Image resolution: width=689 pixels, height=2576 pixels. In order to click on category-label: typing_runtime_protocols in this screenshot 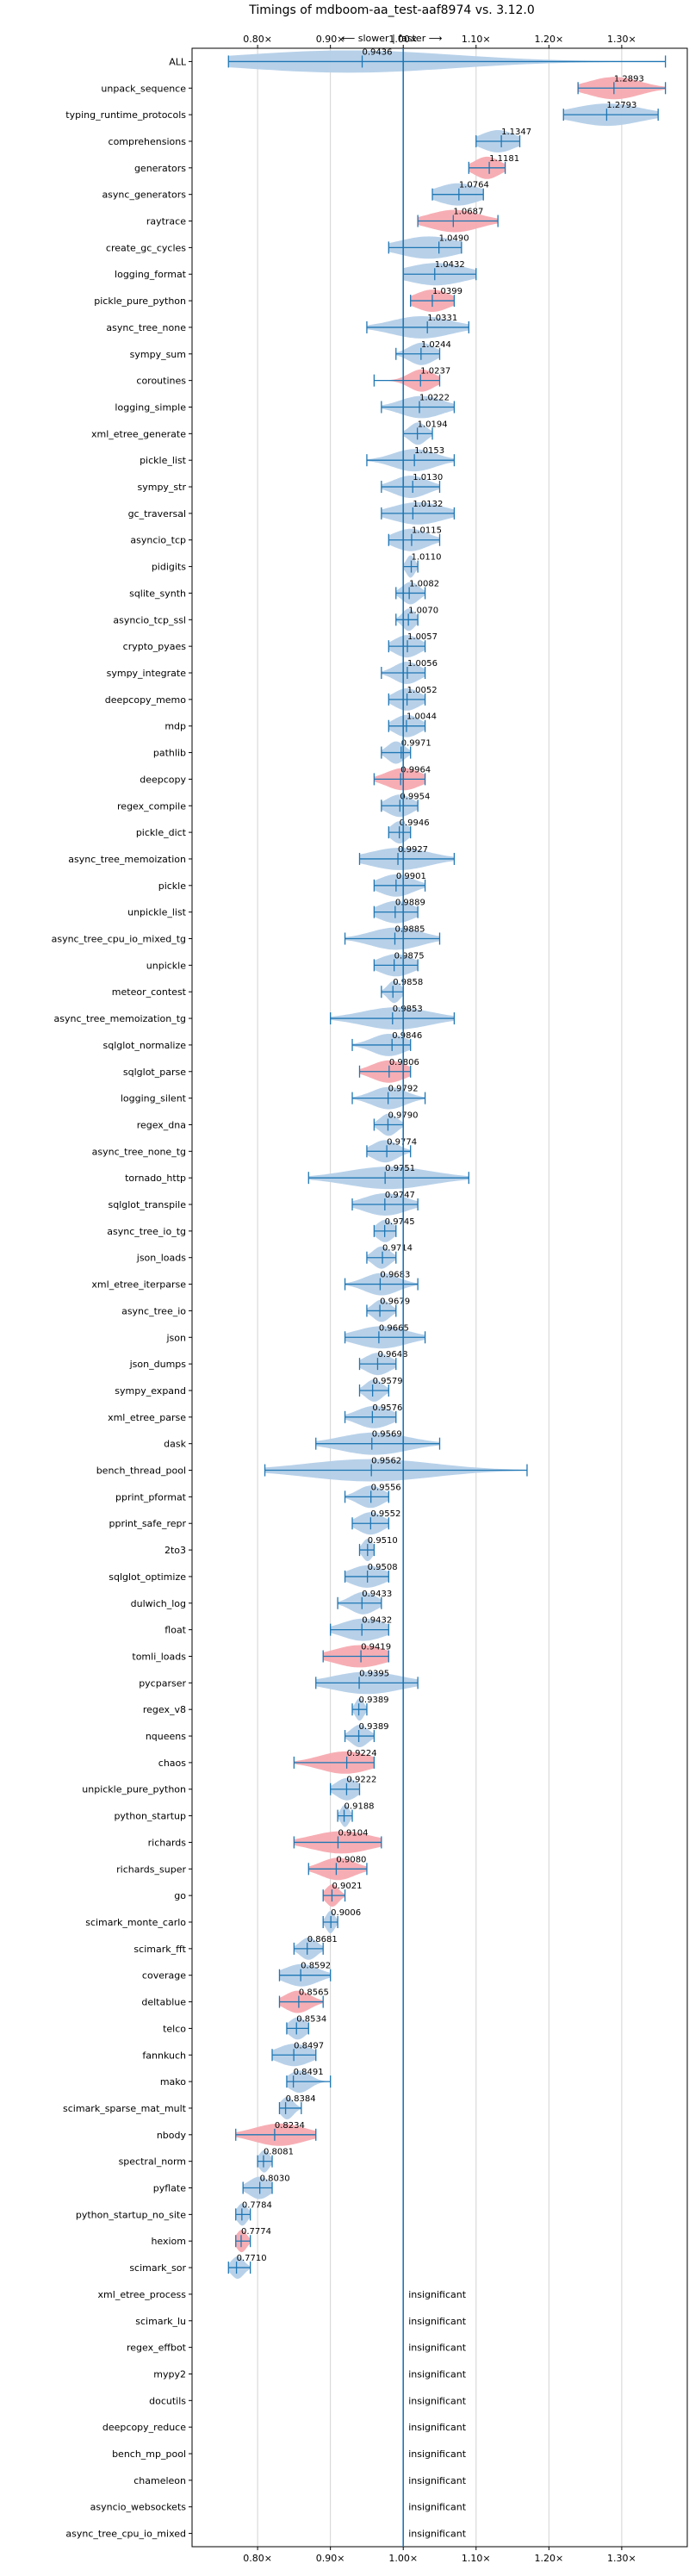, I will do `click(125, 115)`.